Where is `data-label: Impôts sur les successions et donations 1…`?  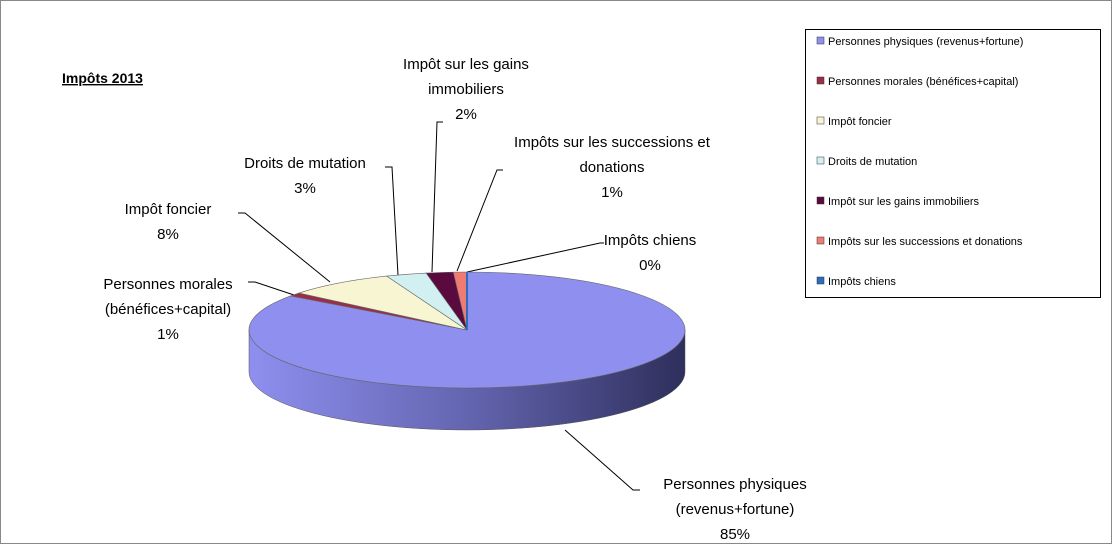
data-label: Impôts sur les successions et donations 1… is located at coordinates (612, 167).